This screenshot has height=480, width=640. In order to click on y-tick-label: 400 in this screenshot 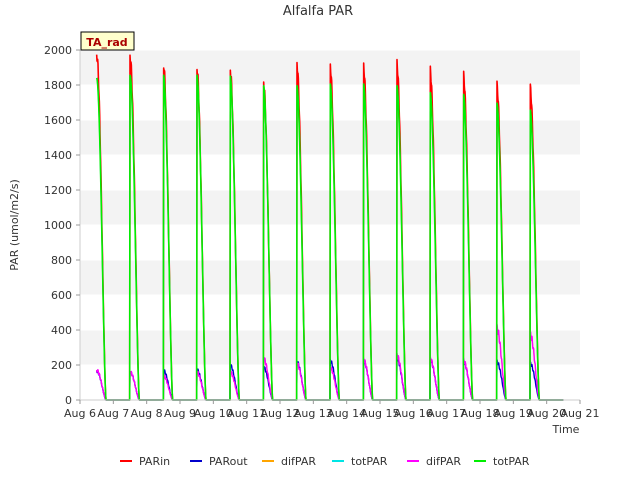, I will do `click(61, 330)`.